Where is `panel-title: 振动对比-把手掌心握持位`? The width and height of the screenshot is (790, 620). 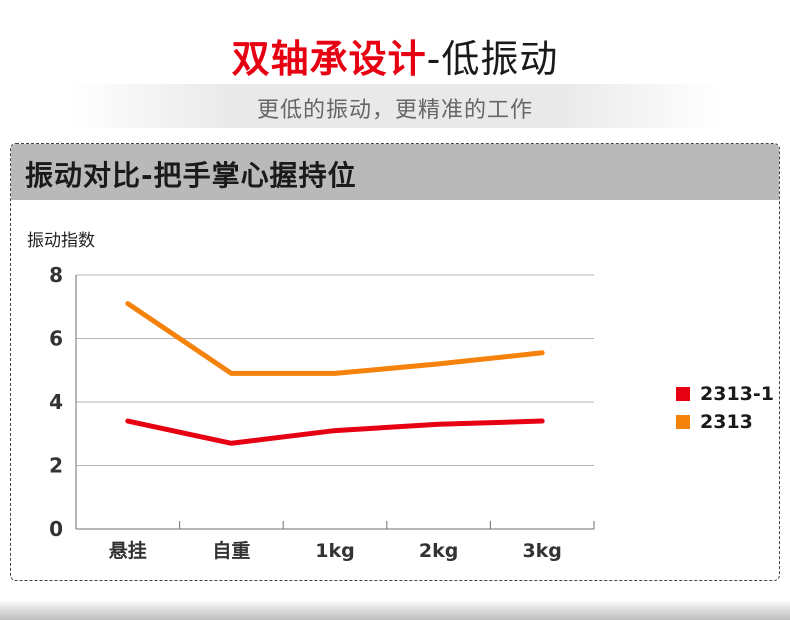 panel-title: 振动对比-把手掌心握持位 is located at coordinates (191, 175).